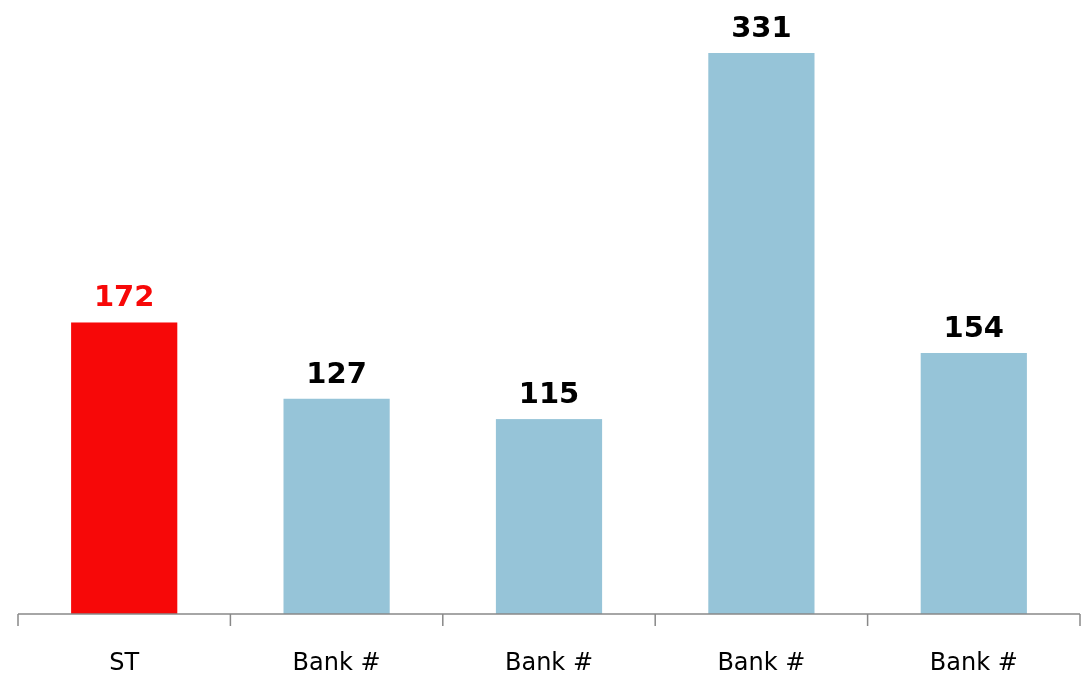 The height and width of the screenshot is (678, 1092). I want to click on data-label: 154, so click(974, 326).